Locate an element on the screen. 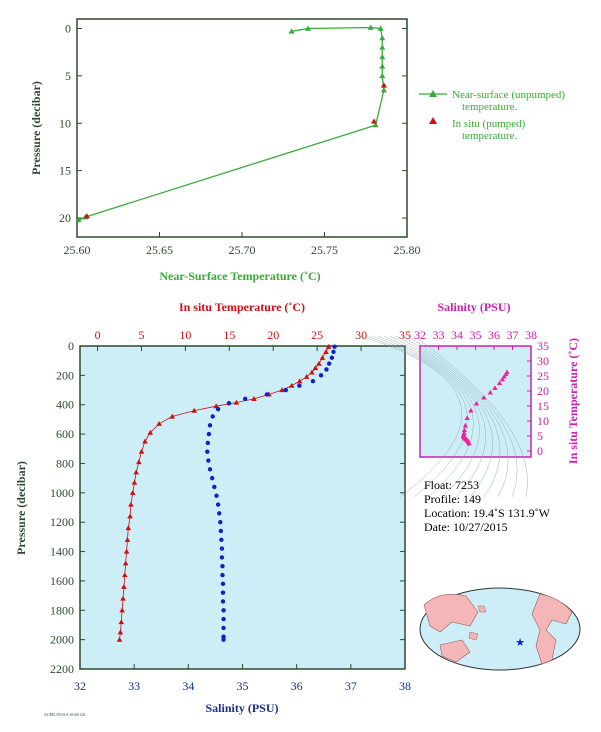 The width and height of the screenshot is (601, 732). top-tick-label-2: 5 is located at coordinates (141, 335).